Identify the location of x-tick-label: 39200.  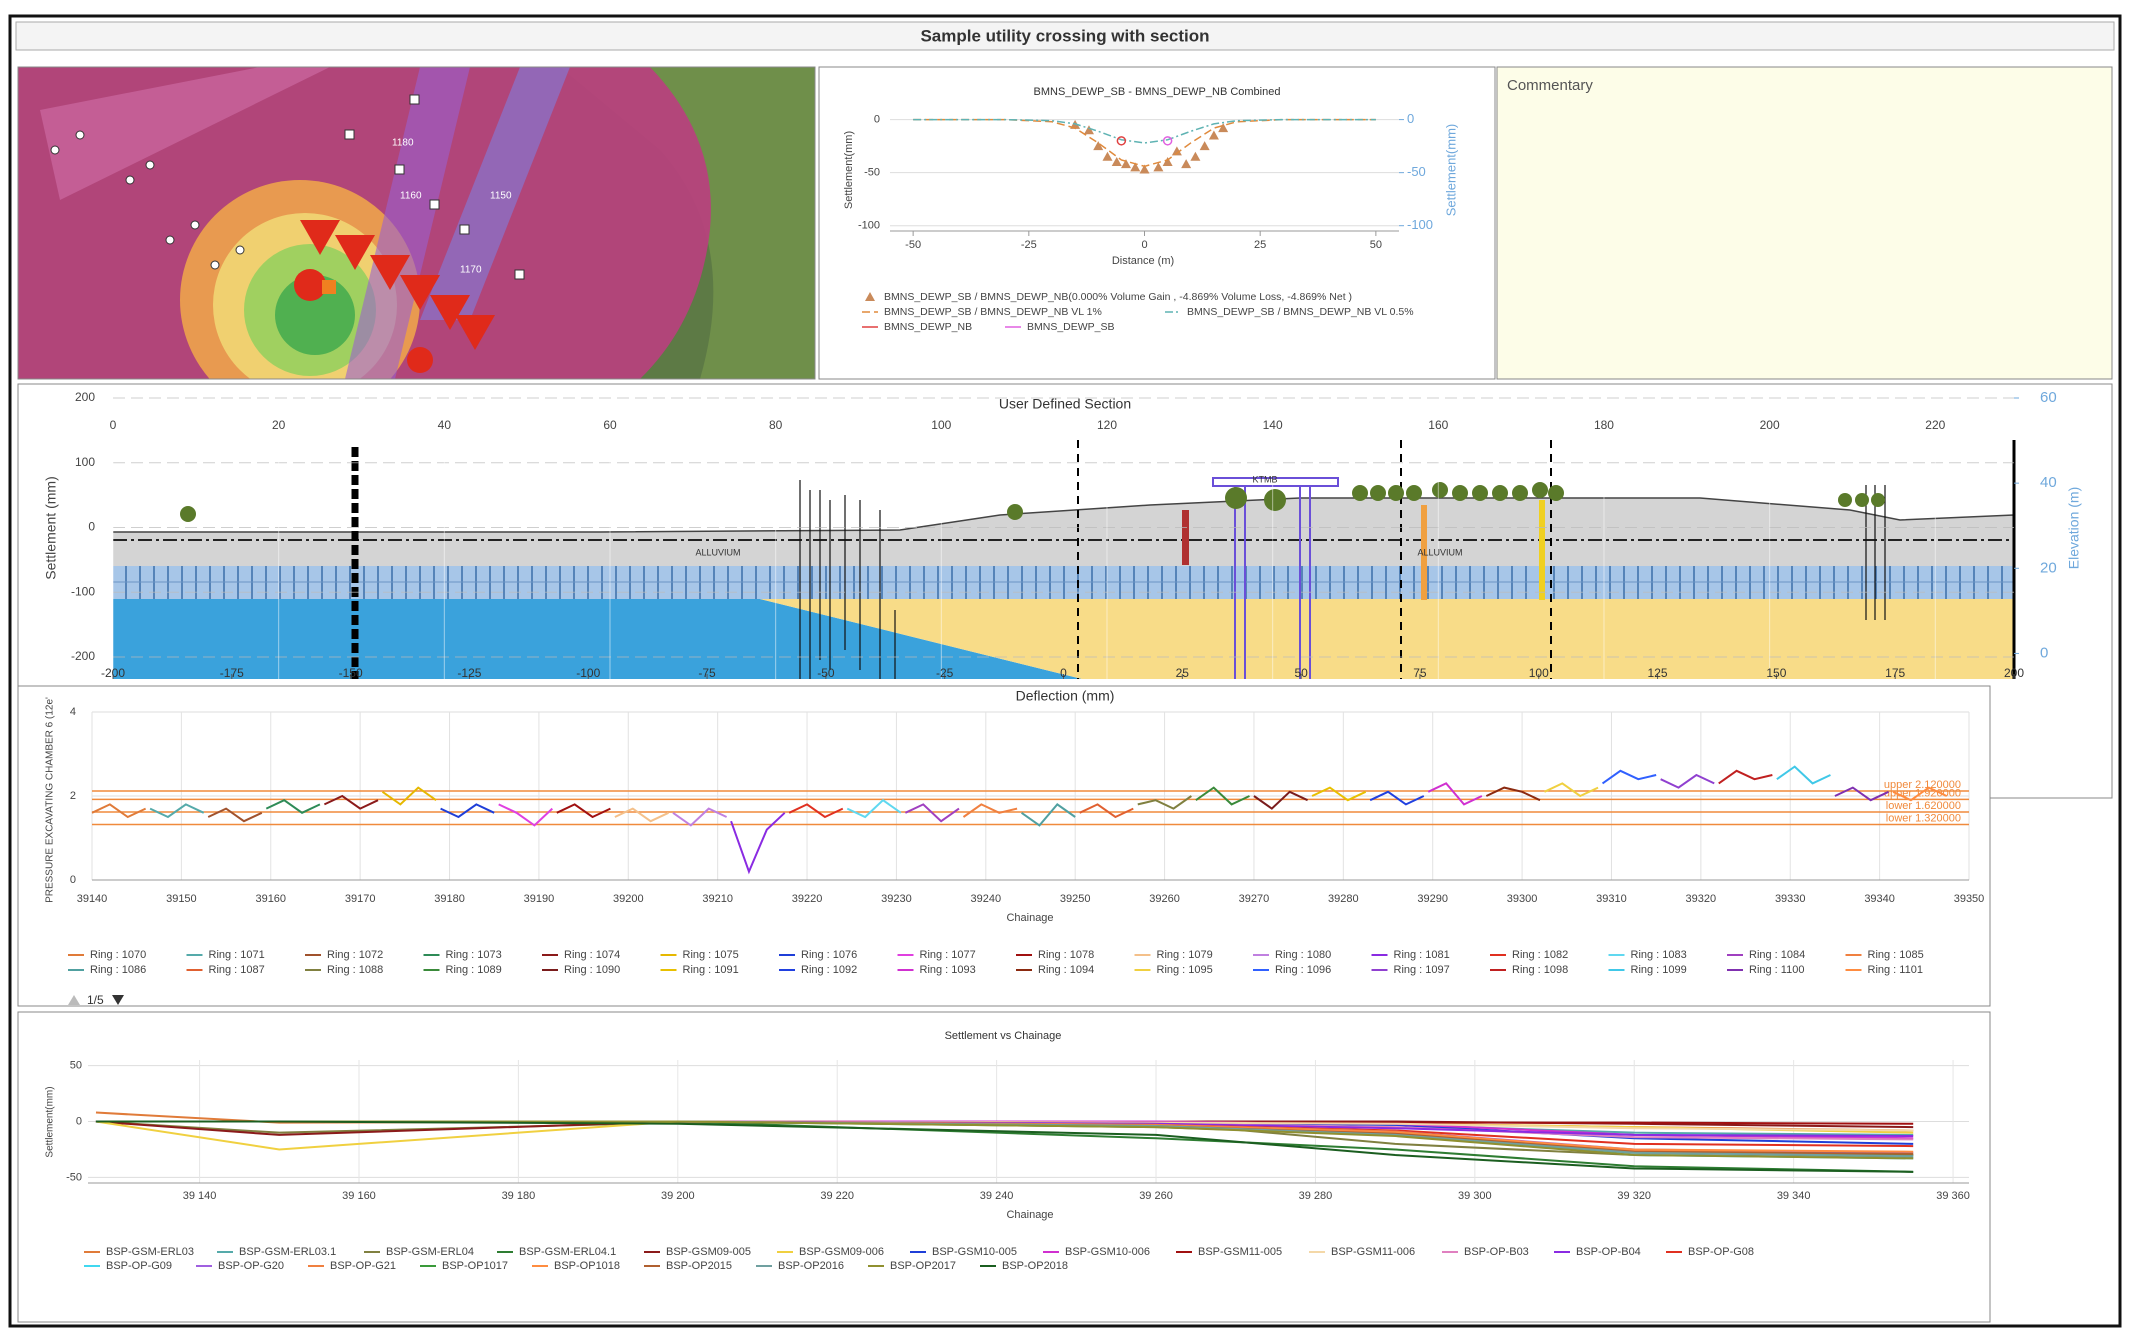
(628, 899).